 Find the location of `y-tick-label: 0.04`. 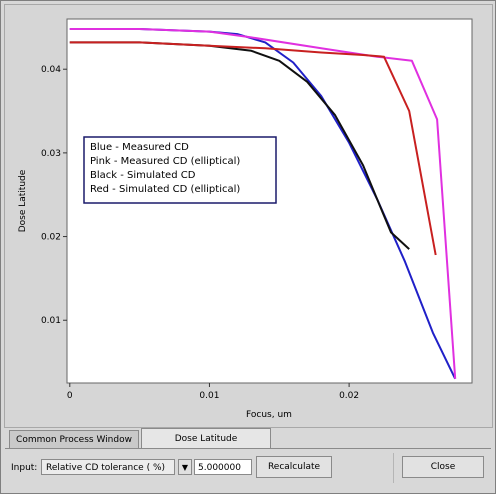

y-tick-label: 0.04 is located at coordinates (51, 70).